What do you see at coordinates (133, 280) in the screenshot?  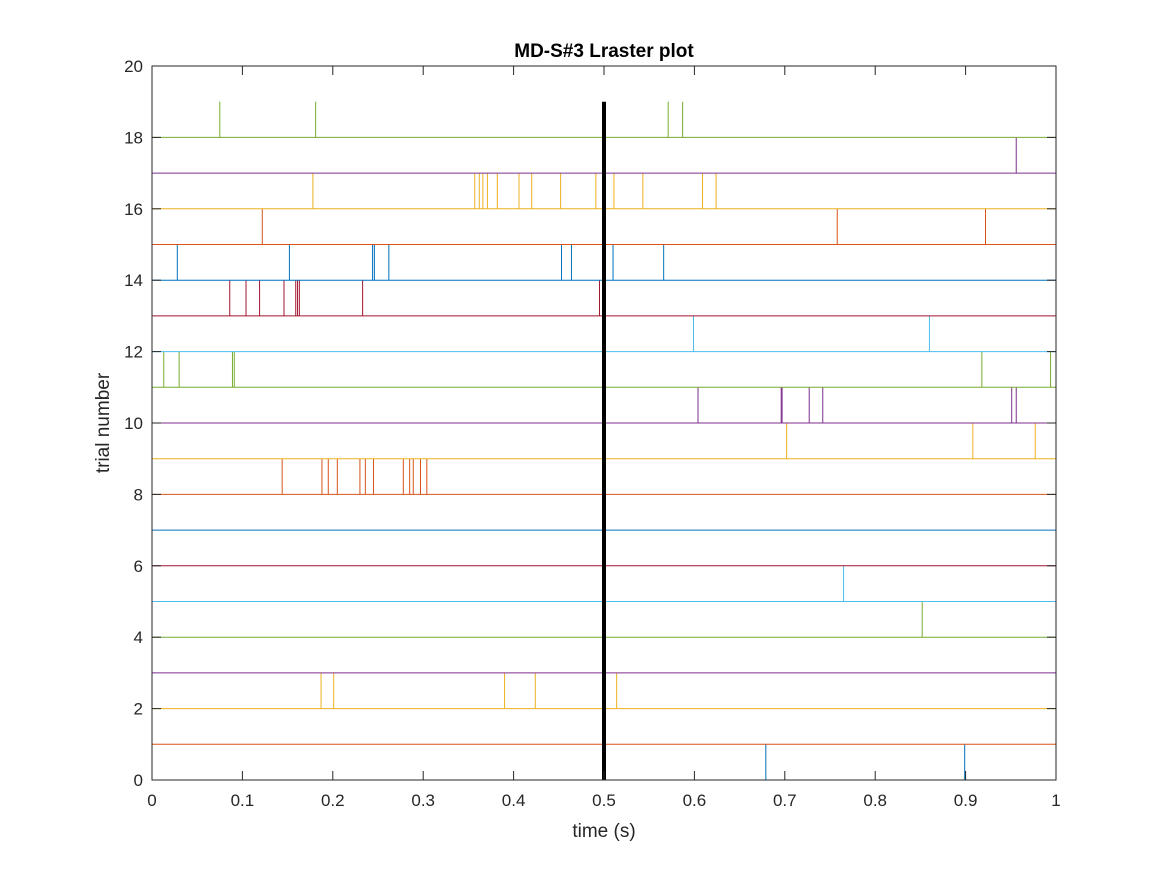 I see `y-tick-label: 14` at bounding box center [133, 280].